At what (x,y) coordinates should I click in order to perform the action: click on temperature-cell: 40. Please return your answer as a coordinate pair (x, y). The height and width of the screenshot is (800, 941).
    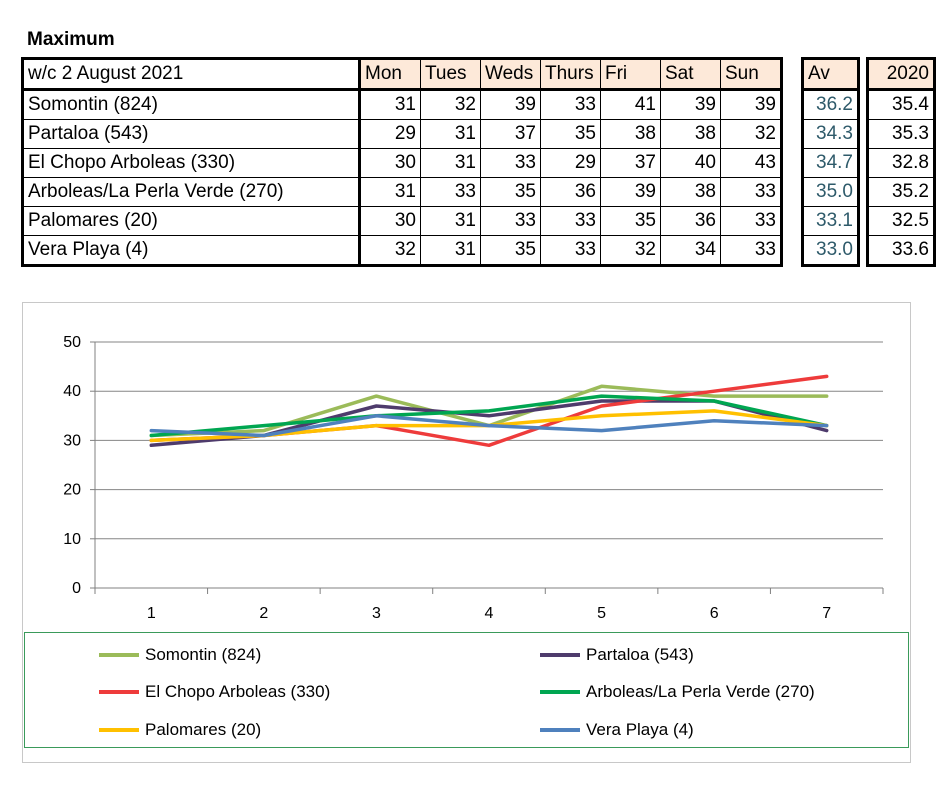
    Looking at the image, I should click on (690, 163).